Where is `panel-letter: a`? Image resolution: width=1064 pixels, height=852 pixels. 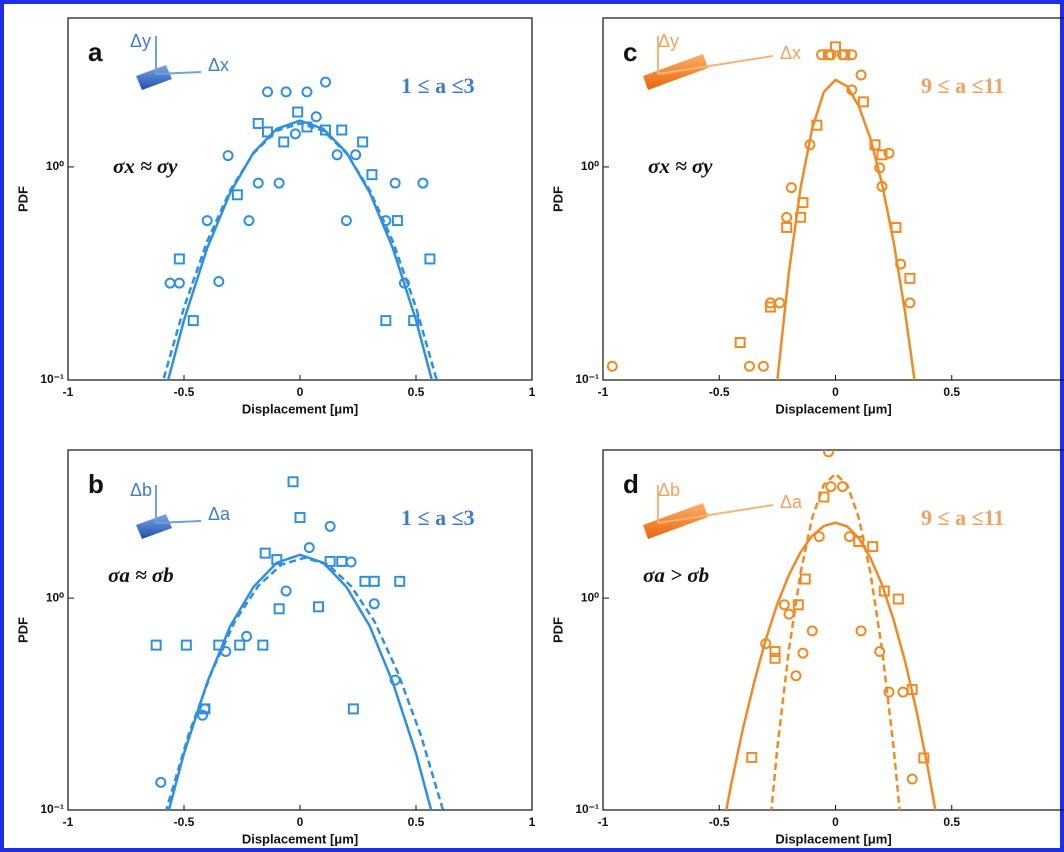
panel-letter: a is located at coordinates (95, 52).